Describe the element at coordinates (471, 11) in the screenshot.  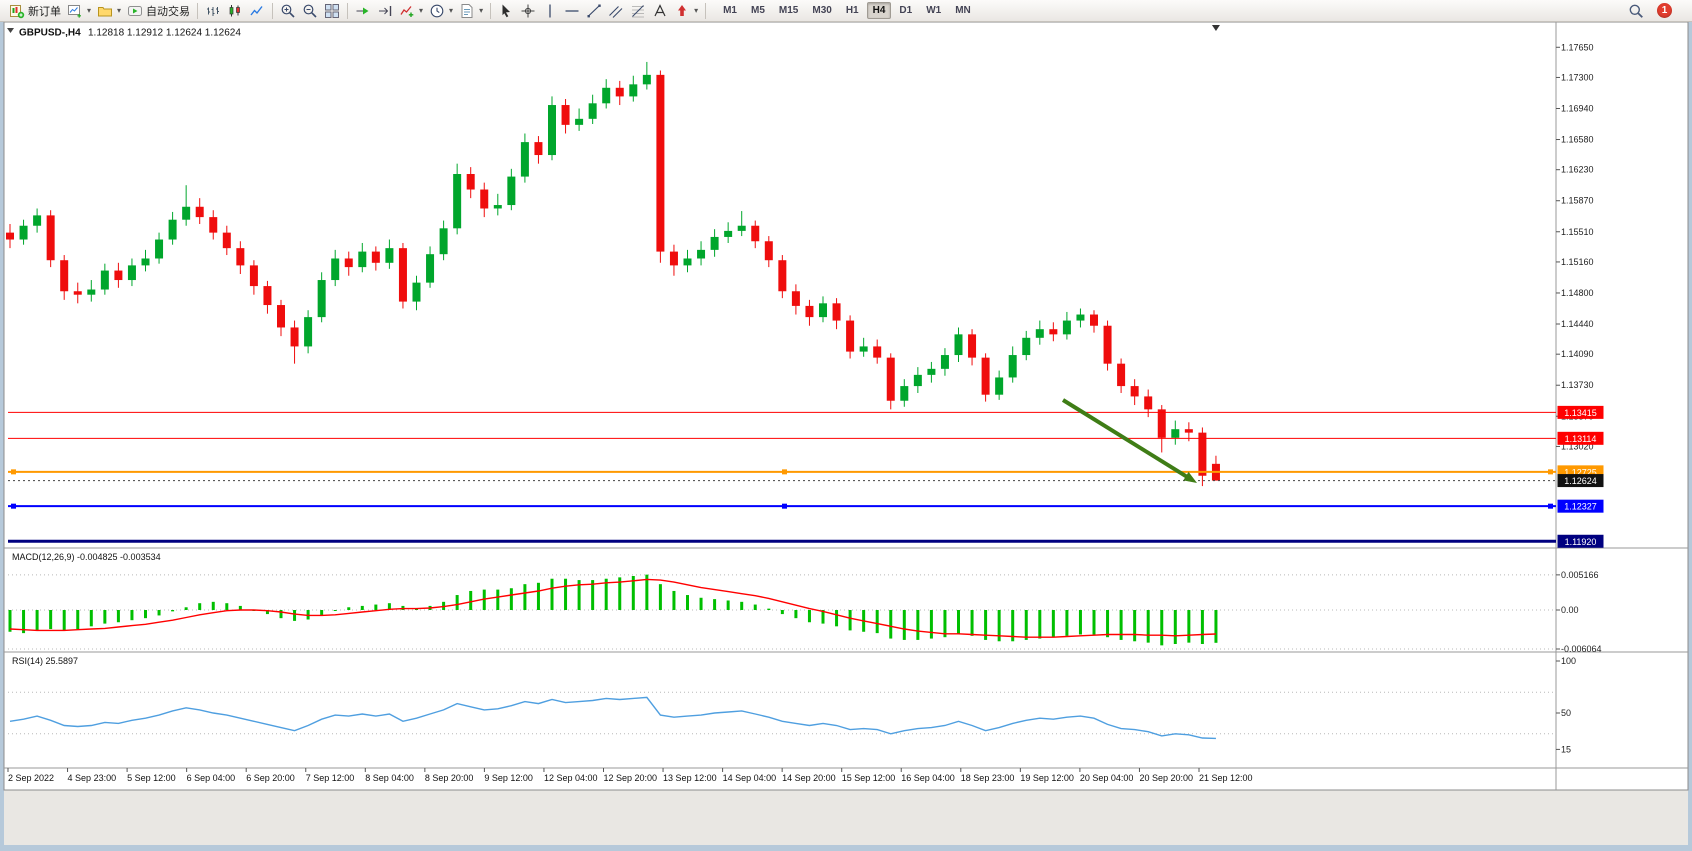
I see `templates-button: ▾` at that location.